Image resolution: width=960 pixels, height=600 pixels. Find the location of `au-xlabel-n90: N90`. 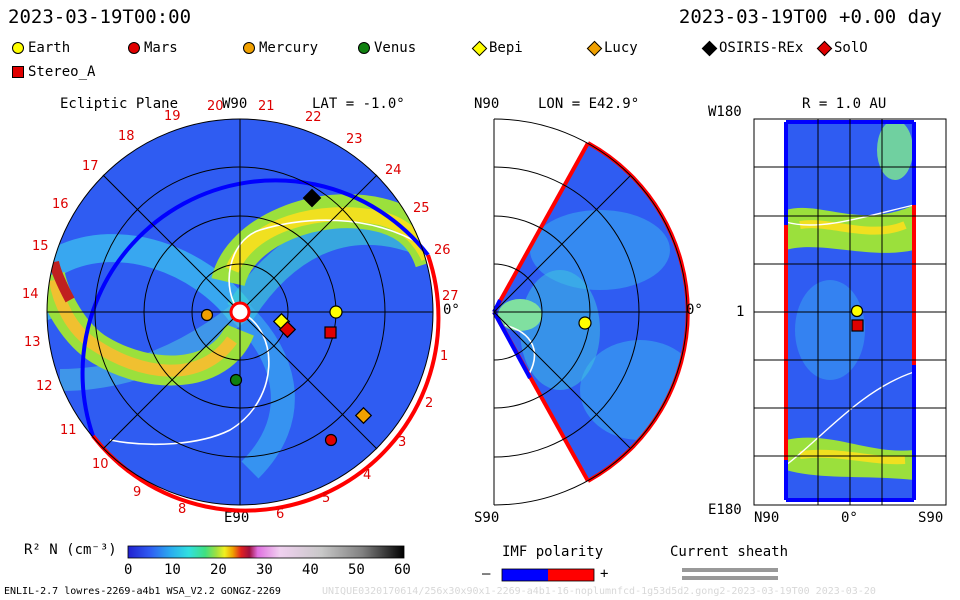

au-xlabel-n90: N90 is located at coordinates (767, 518).